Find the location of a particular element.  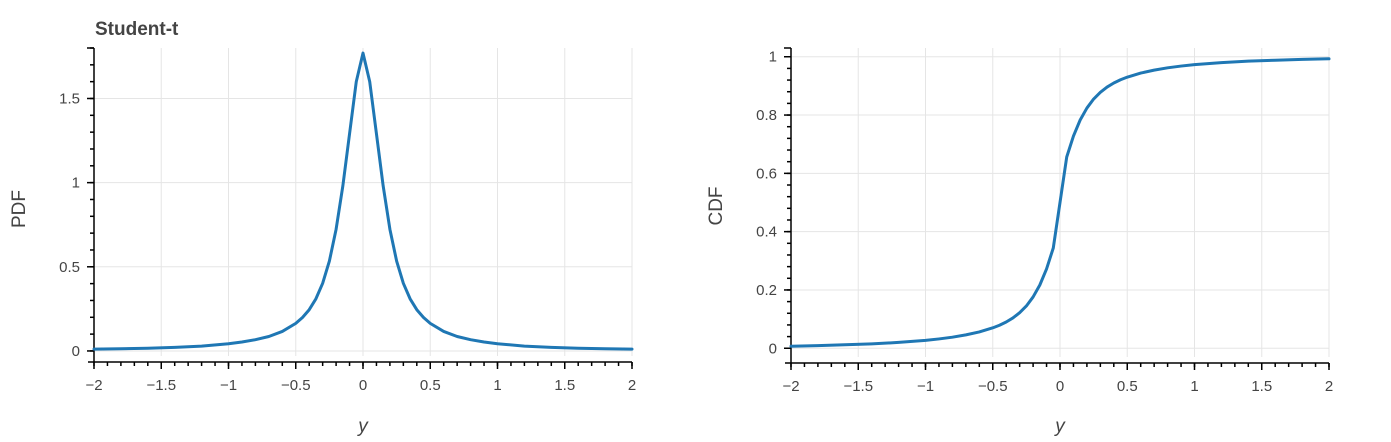

y-tick-label: 0.8 is located at coordinates (766, 115).